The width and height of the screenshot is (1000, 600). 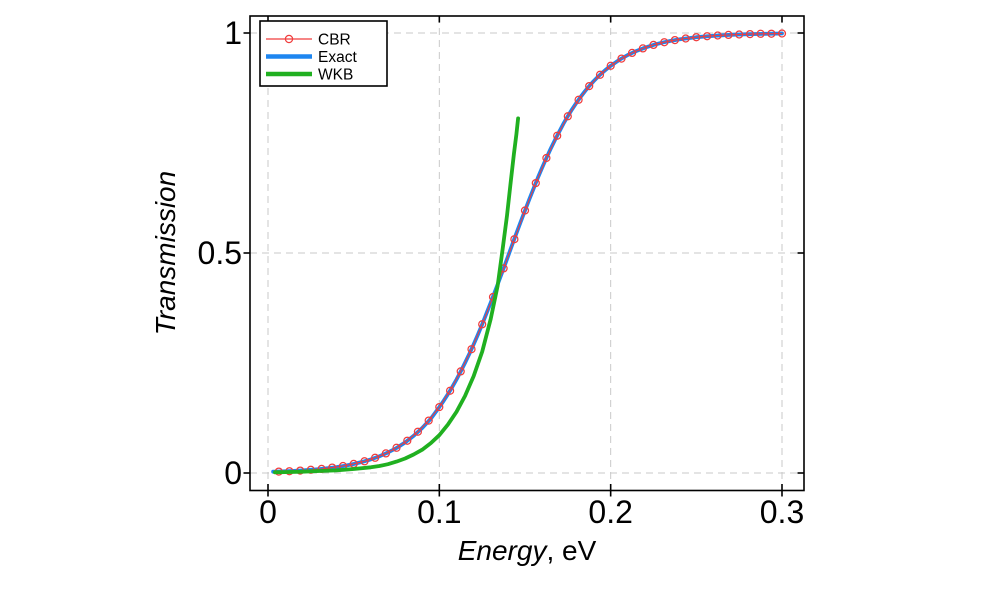 What do you see at coordinates (165, 253) in the screenshot?
I see `y-axis-label: Transmission` at bounding box center [165, 253].